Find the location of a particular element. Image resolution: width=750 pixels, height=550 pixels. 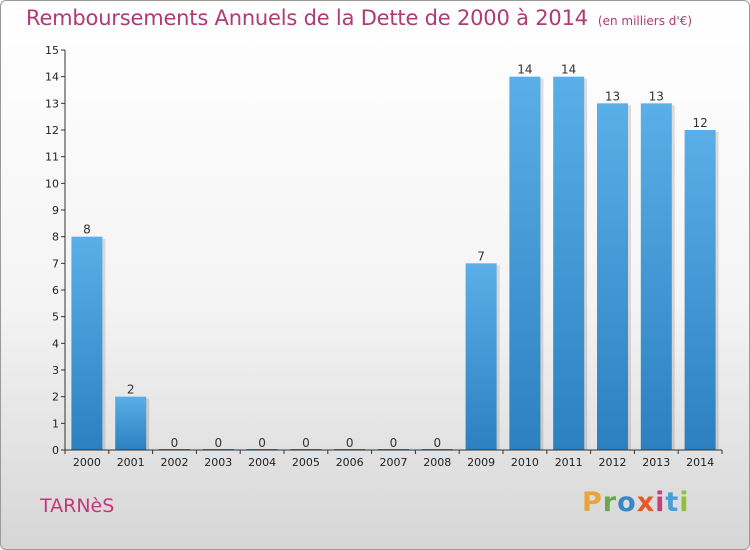

y-tick-label: 14 is located at coordinates (52, 77).